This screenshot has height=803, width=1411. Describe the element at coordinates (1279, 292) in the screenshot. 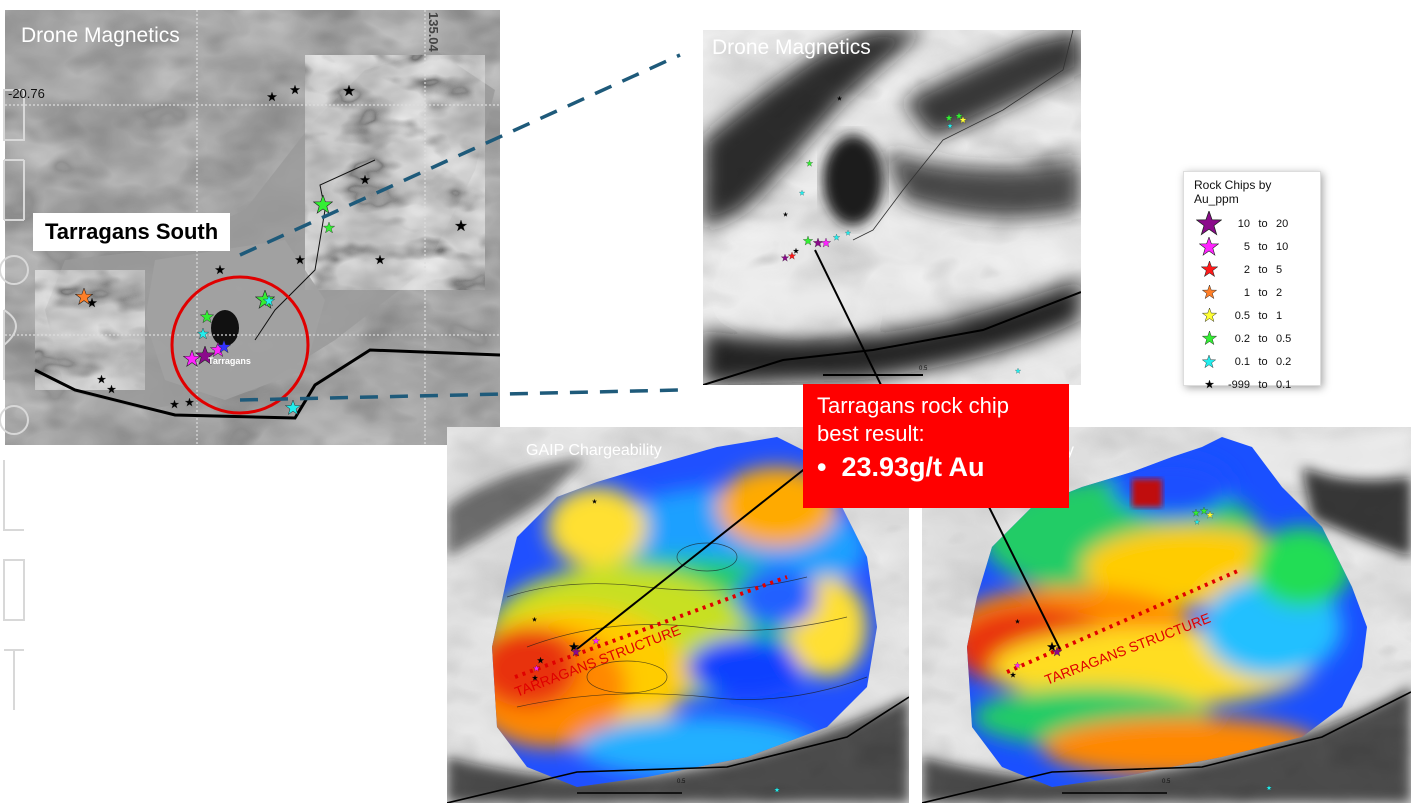

I see `legend-to: 2` at that location.